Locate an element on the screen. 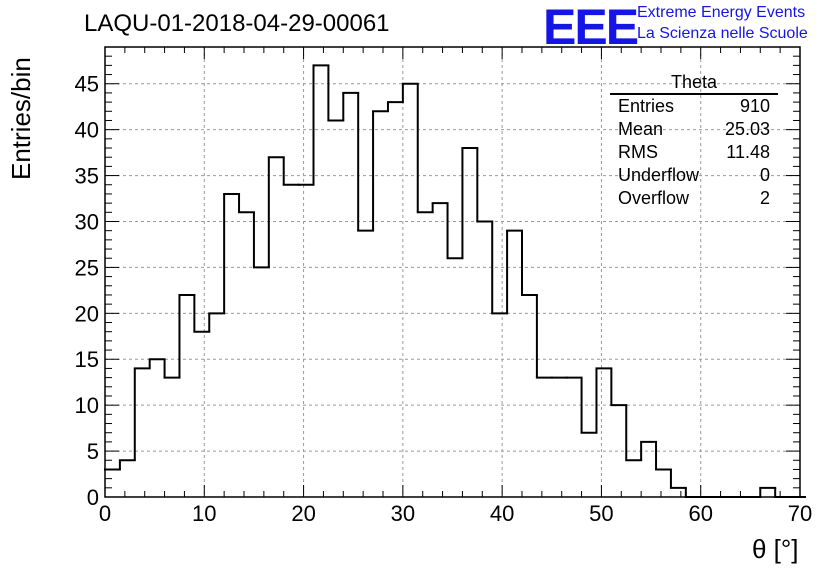 This screenshot has height=572, width=836. stats-row-mean: Mean 25.03 is located at coordinates (694, 129).